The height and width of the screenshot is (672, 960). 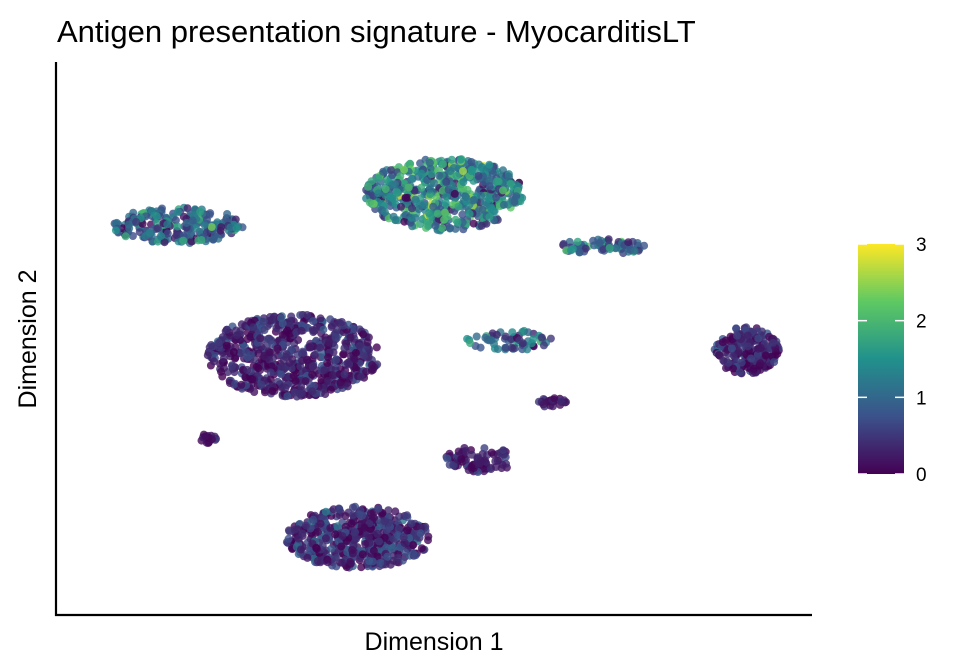 I want to click on colorbar-tick-label: 2, so click(x=921, y=322).